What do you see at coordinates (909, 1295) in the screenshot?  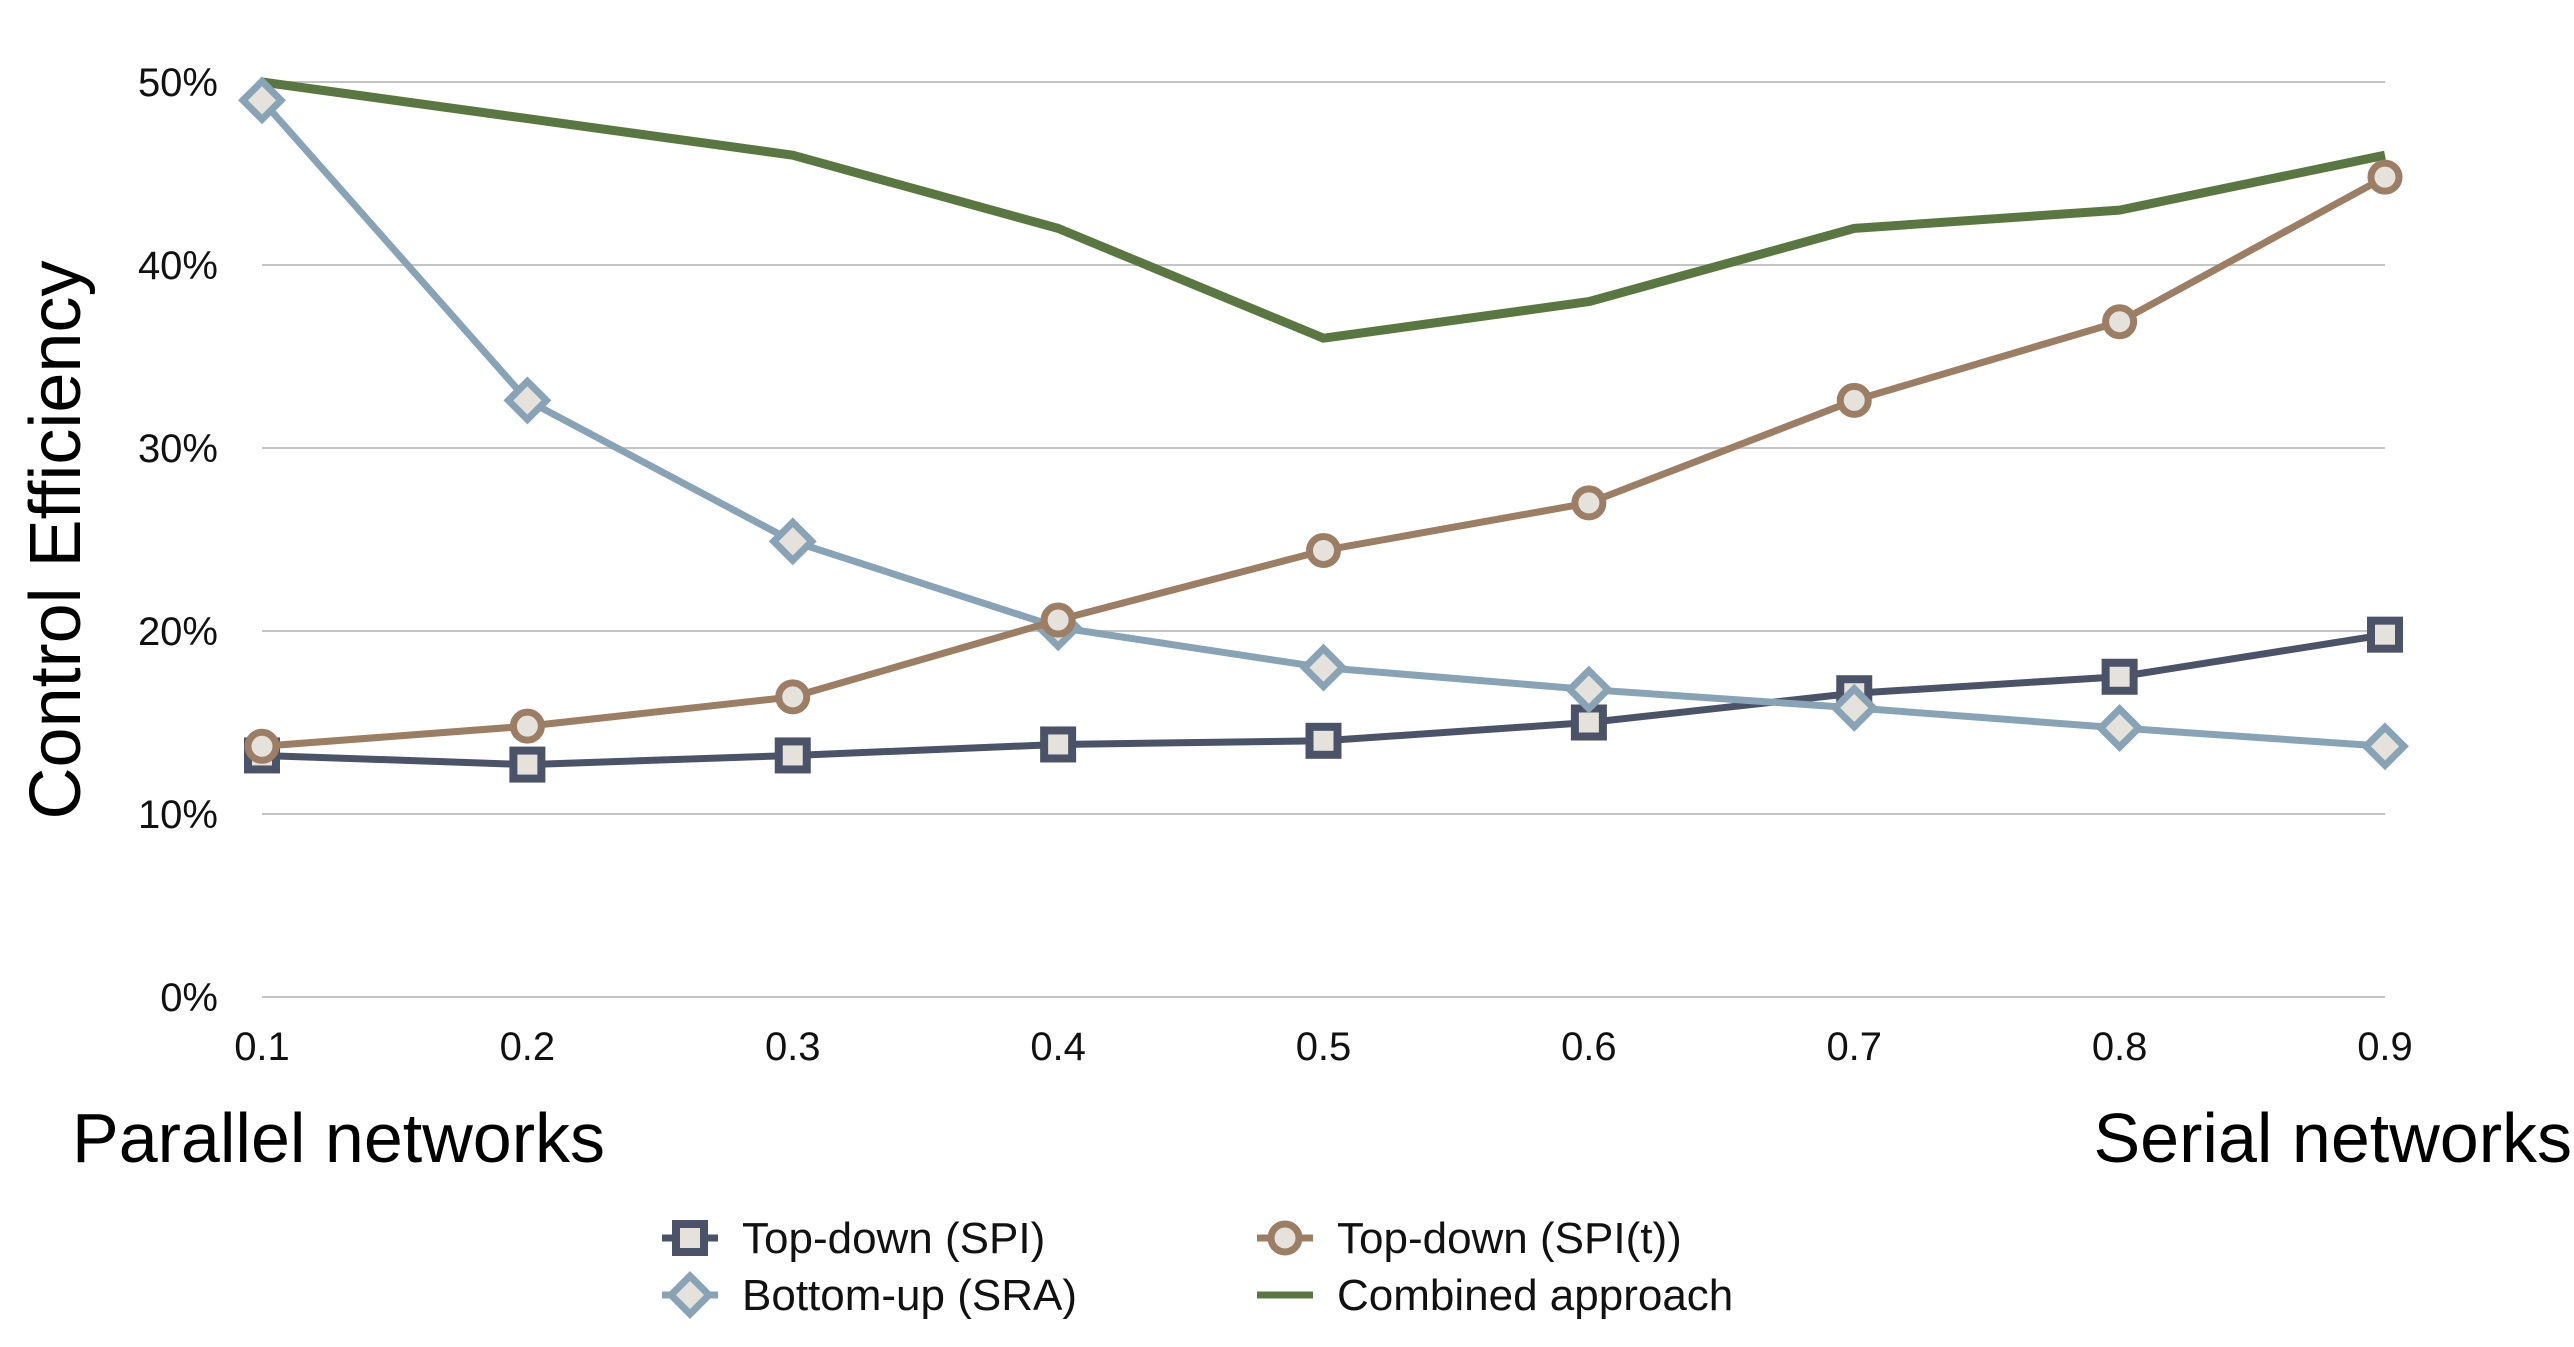 I see `legend-label: Bottom-up (SRA)` at bounding box center [909, 1295].